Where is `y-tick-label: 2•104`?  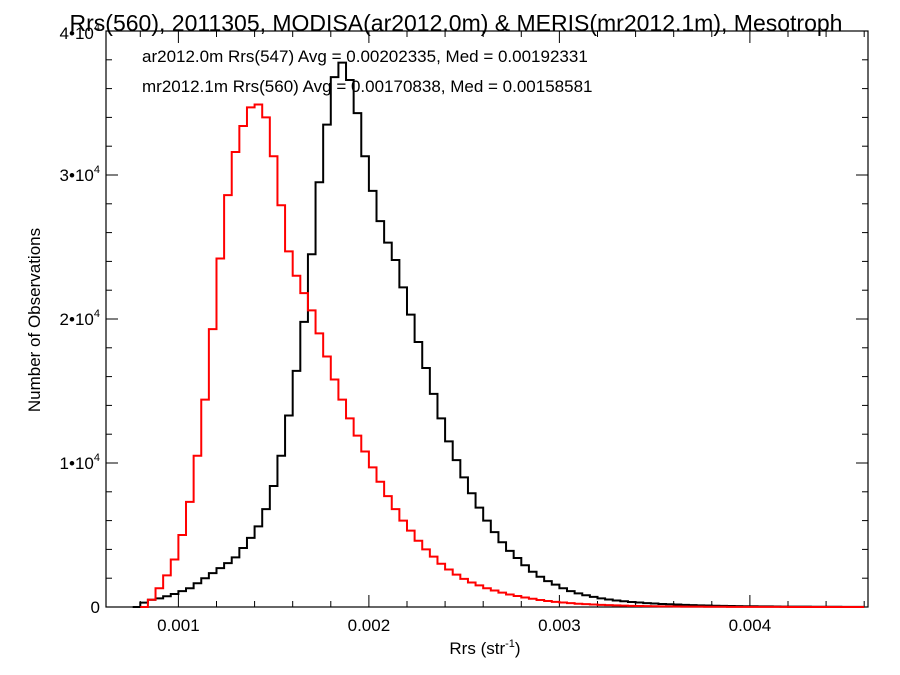
y-tick-label: 2•104 is located at coordinates (80, 318).